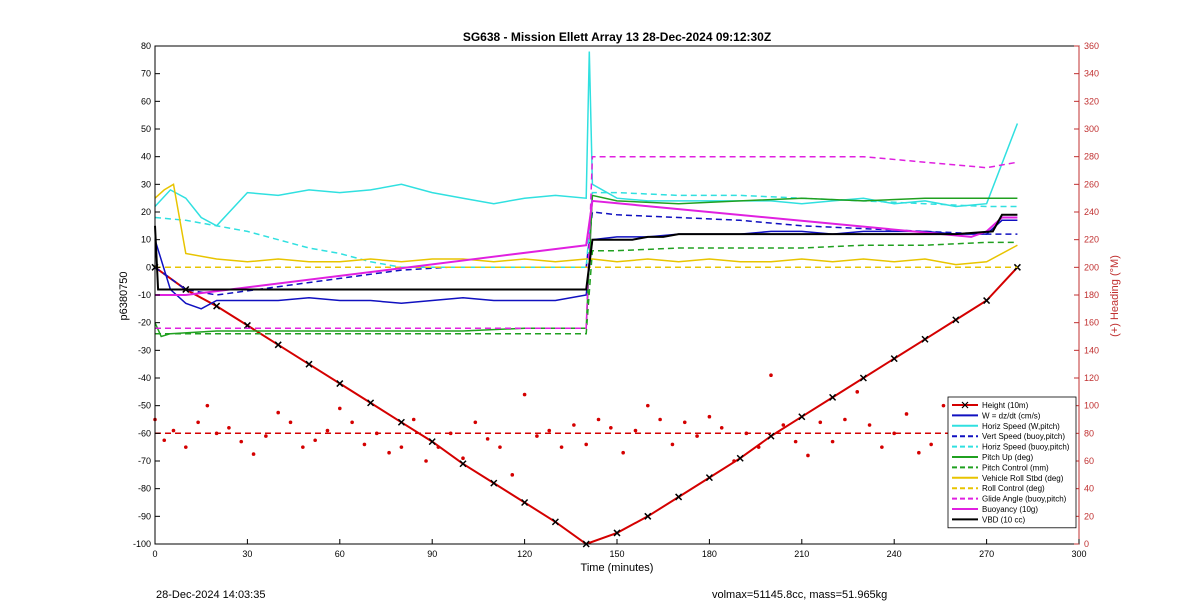 Image resolution: width=1200 pixels, height=611 pixels. I want to click on series-line, so click(586, 288).